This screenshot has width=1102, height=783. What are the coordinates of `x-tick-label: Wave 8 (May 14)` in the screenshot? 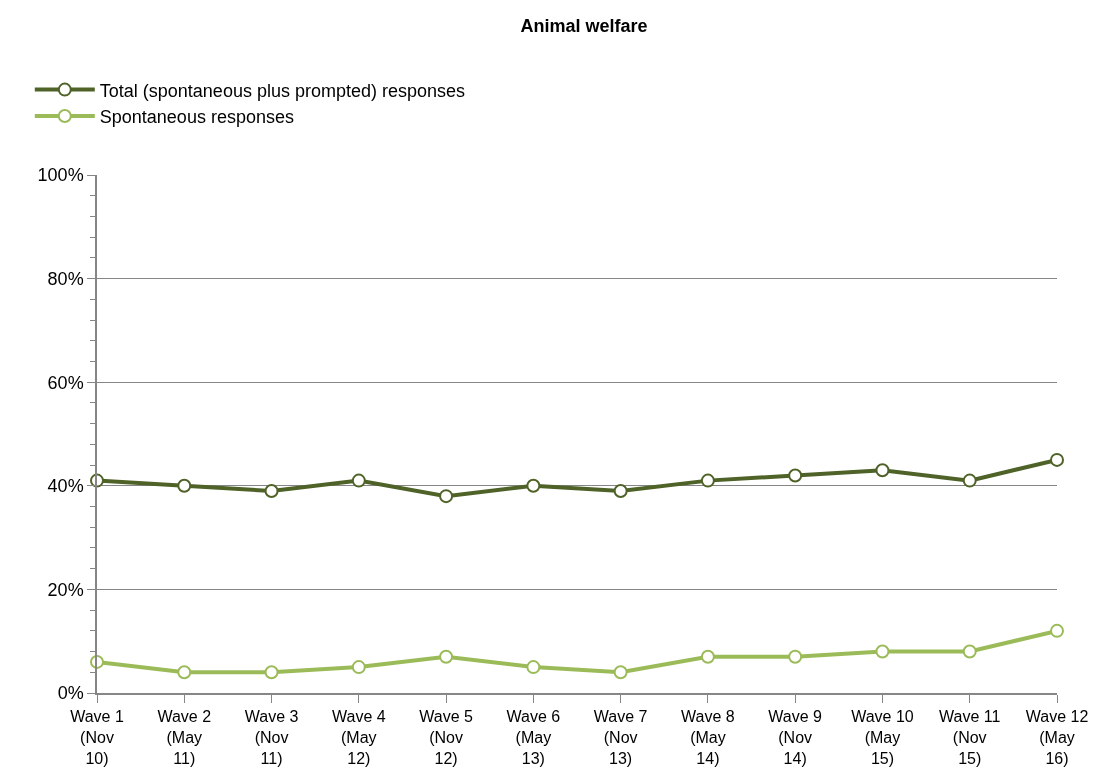 It's located at (708, 737).